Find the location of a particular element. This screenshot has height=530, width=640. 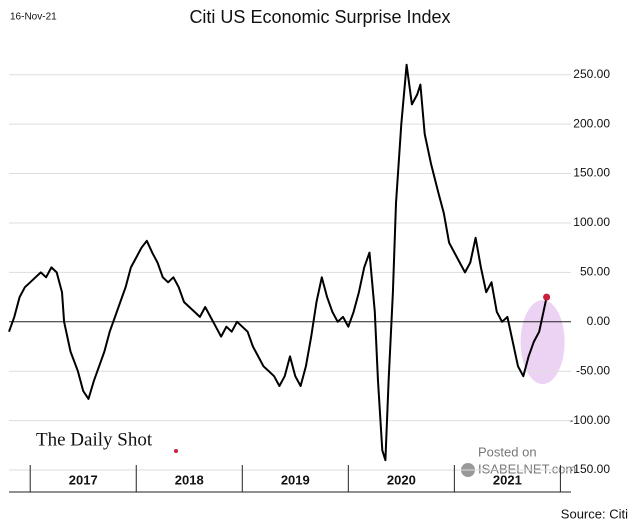

watermark: Posted on is located at coordinates (507, 451).